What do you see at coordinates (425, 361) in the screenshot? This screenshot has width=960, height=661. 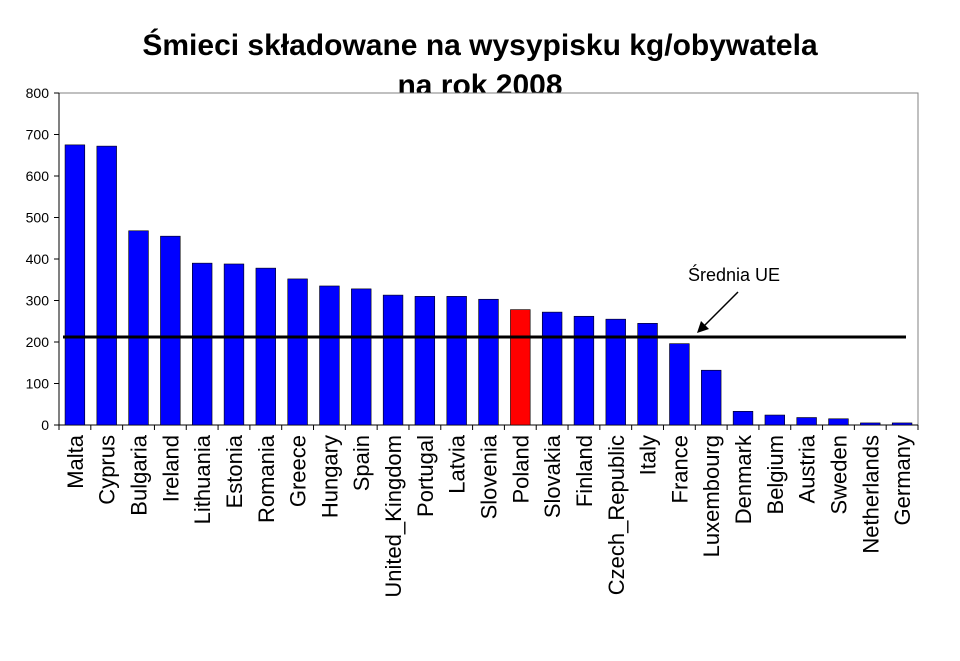 I see `bar-portugal` at bounding box center [425, 361].